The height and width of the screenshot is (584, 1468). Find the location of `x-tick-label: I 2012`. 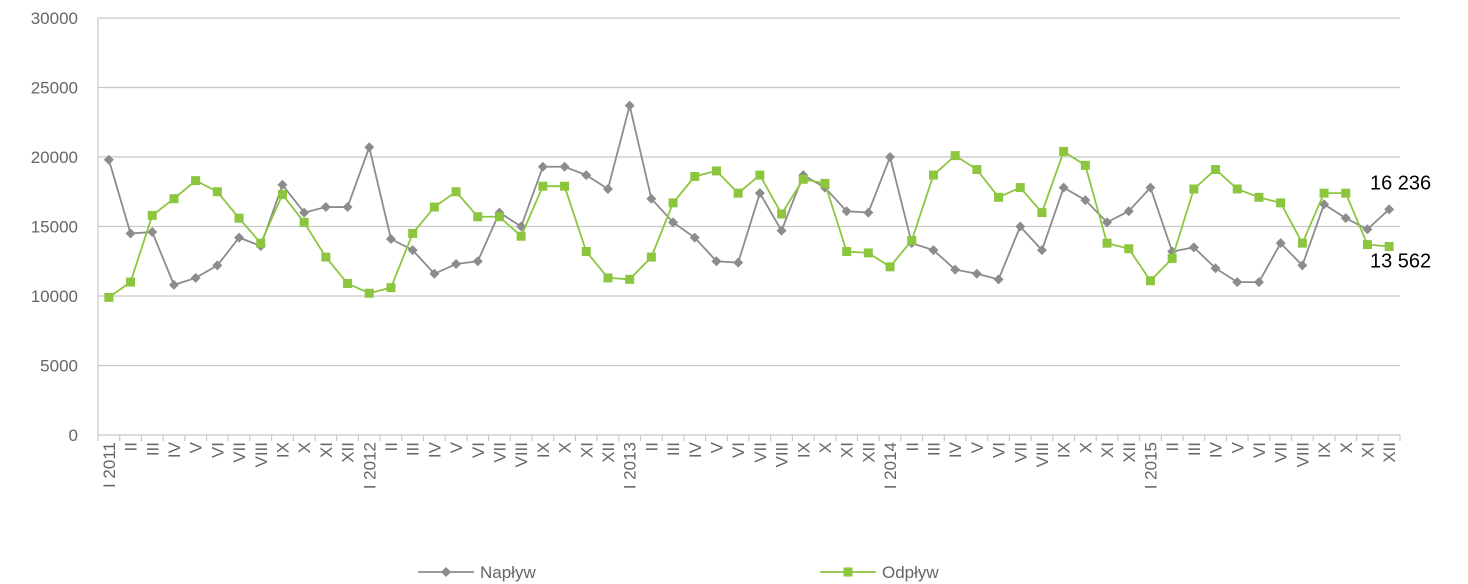

x-tick-label: I 2012 is located at coordinates (369, 465).